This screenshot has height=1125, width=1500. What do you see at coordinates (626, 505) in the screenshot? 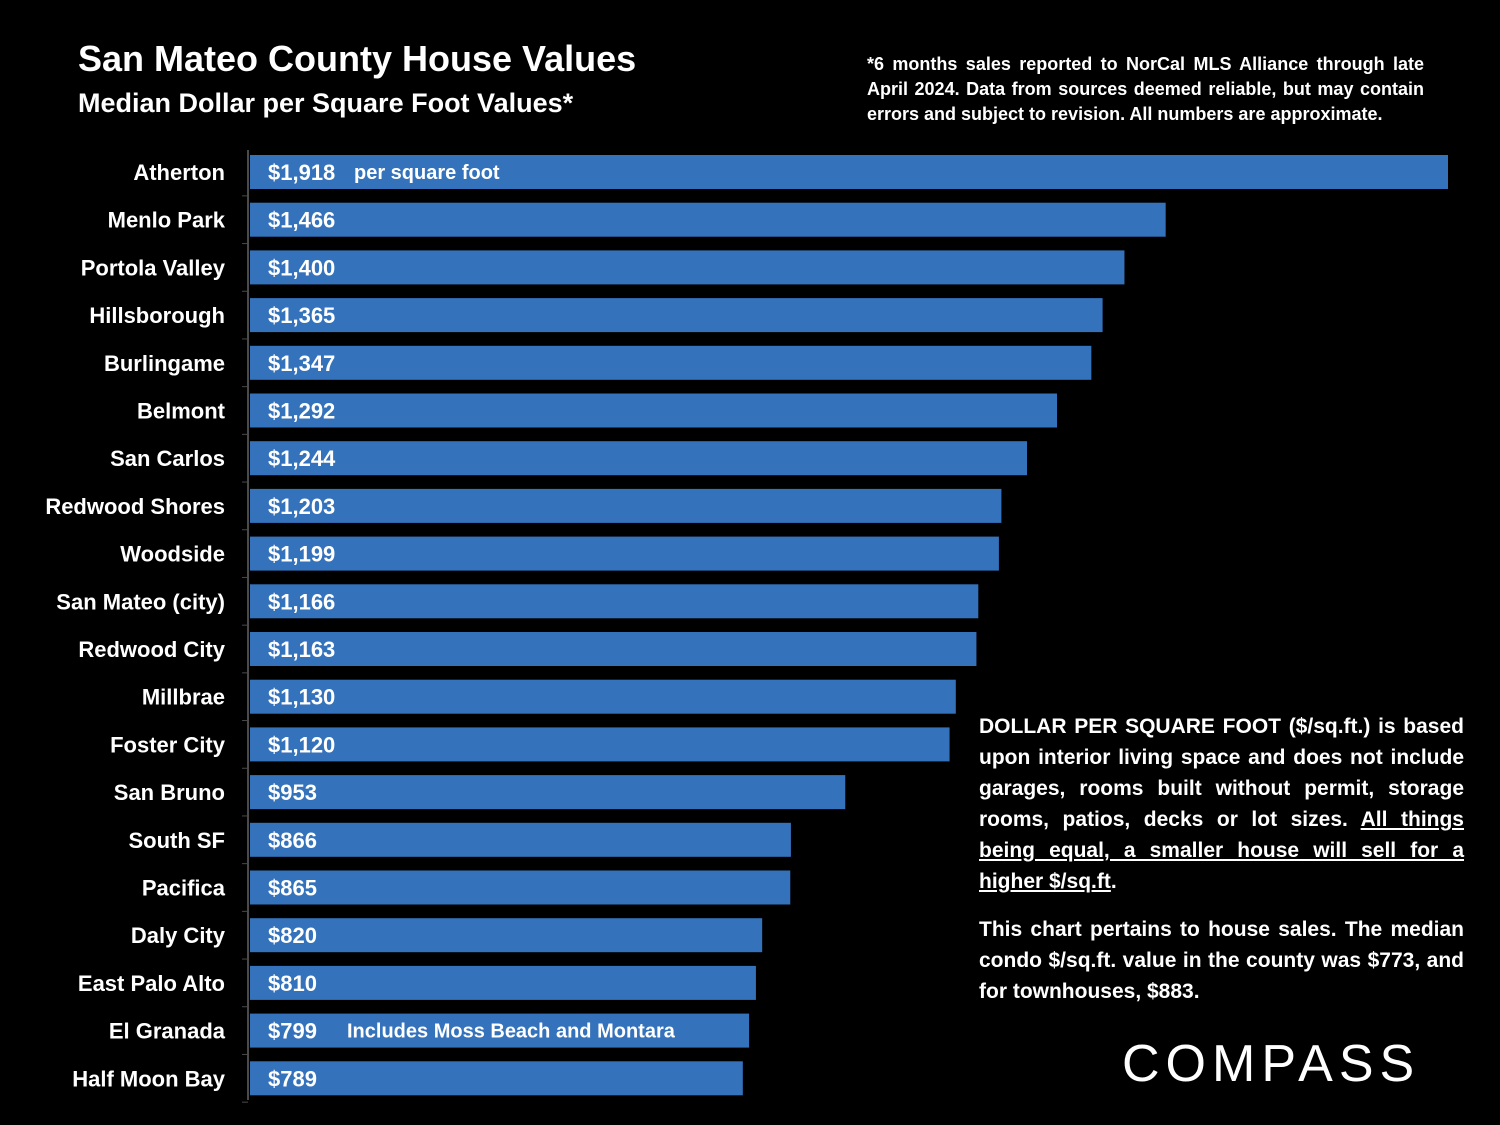
I see `bar-redwood-shores` at bounding box center [626, 505].